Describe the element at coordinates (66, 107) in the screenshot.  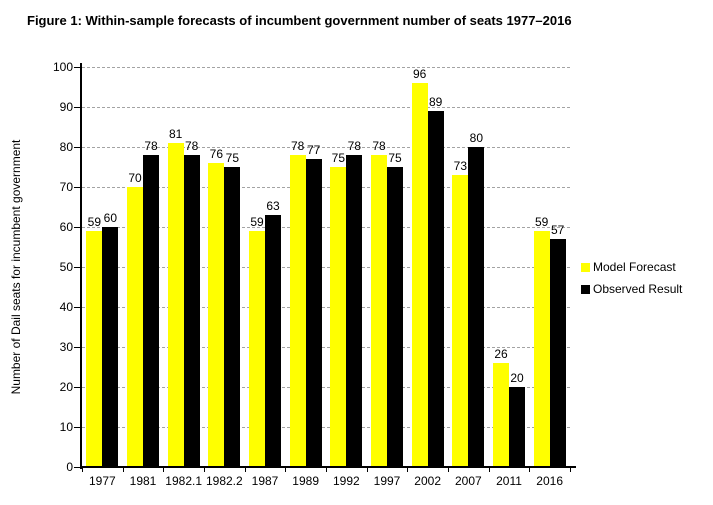
I see `y-tick-label: 90` at that location.